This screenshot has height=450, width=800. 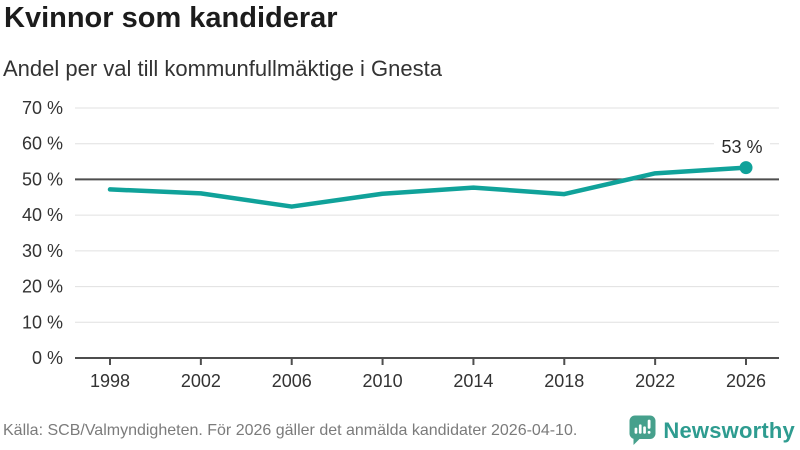 What do you see at coordinates (292, 381) in the screenshot?
I see `x-axis-label: 2006` at bounding box center [292, 381].